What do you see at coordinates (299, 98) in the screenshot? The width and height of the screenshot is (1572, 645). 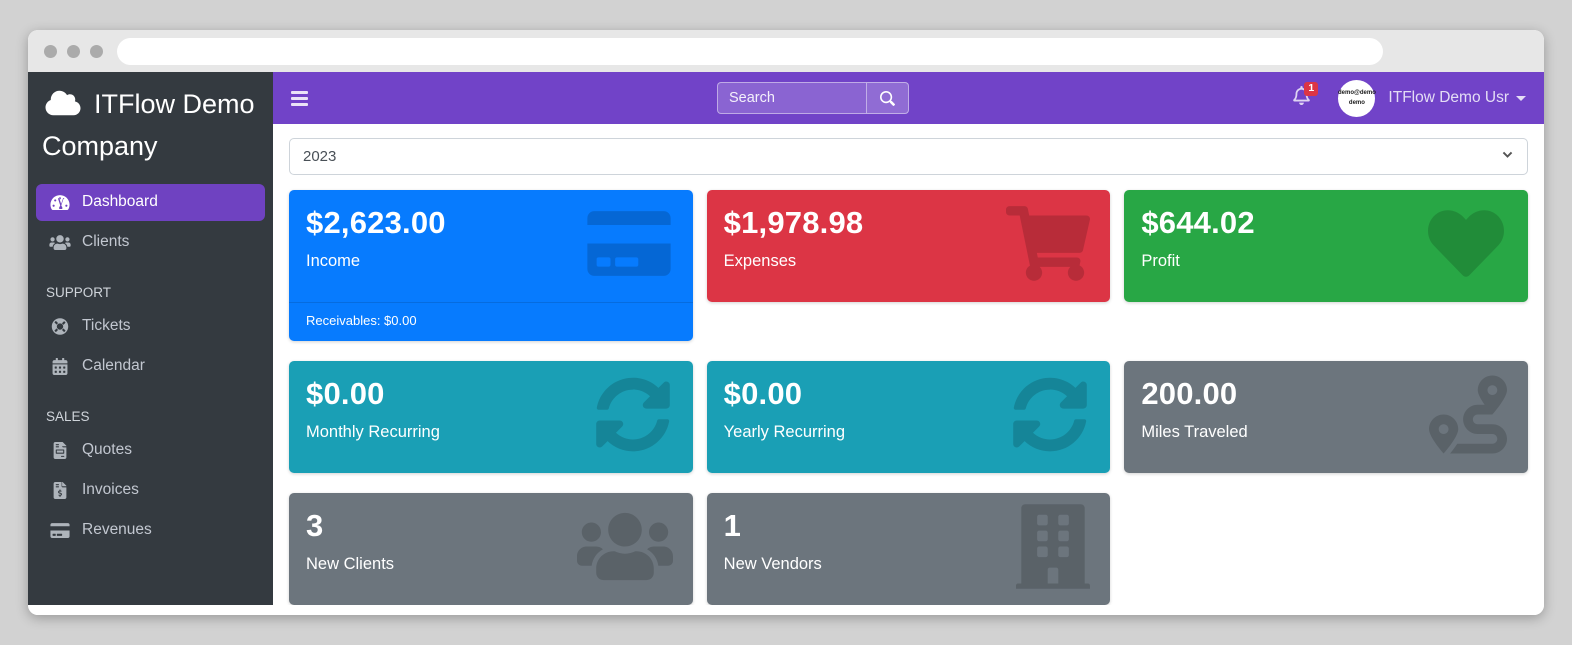 I see `menu-toggle-button` at bounding box center [299, 98].